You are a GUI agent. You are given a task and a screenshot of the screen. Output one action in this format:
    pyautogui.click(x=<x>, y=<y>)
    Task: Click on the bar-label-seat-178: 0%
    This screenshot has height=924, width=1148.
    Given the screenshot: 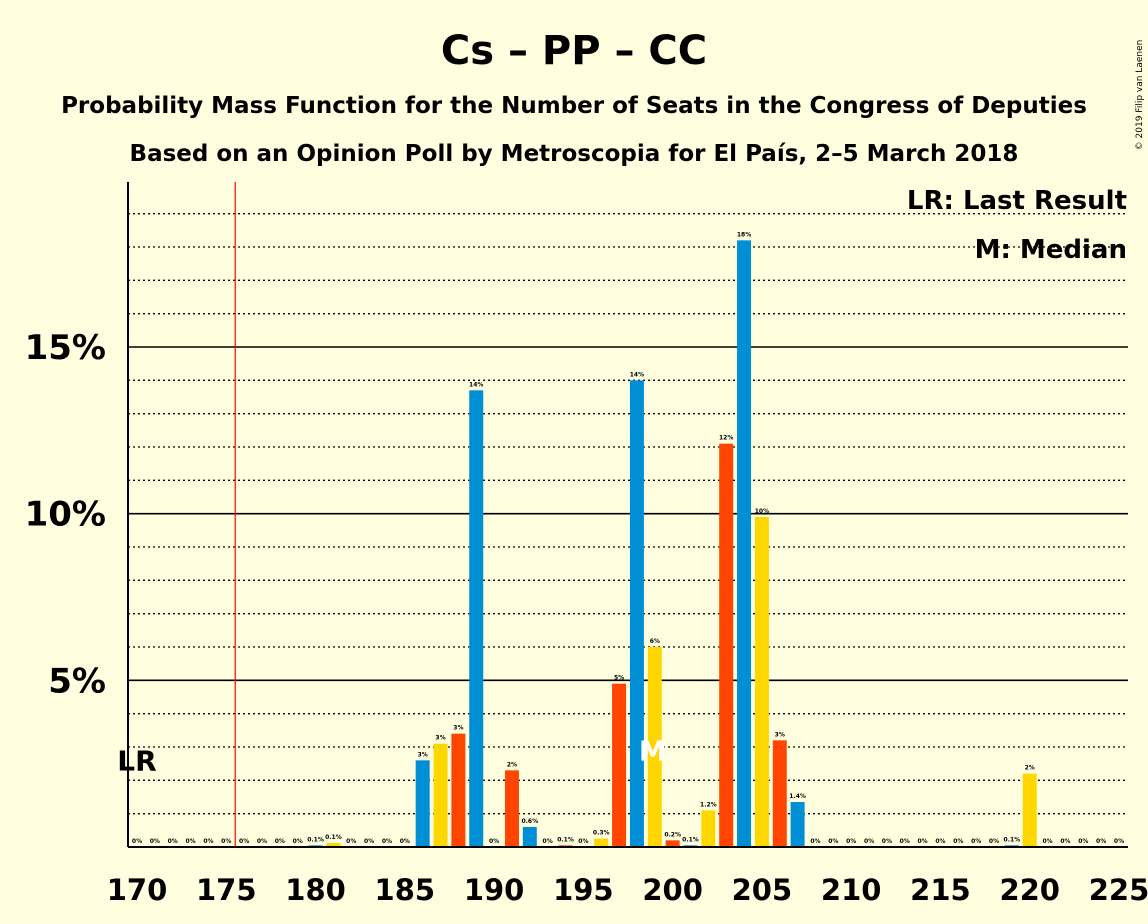 What is the action you would take?
    pyautogui.click(x=280, y=841)
    